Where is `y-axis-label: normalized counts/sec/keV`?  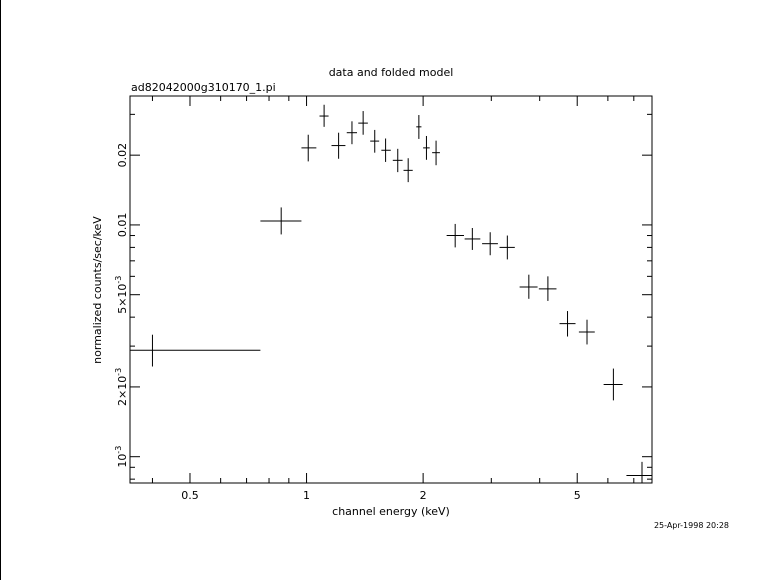 y-axis-label: normalized counts/sec/keV is located at coordinates (97, 290).